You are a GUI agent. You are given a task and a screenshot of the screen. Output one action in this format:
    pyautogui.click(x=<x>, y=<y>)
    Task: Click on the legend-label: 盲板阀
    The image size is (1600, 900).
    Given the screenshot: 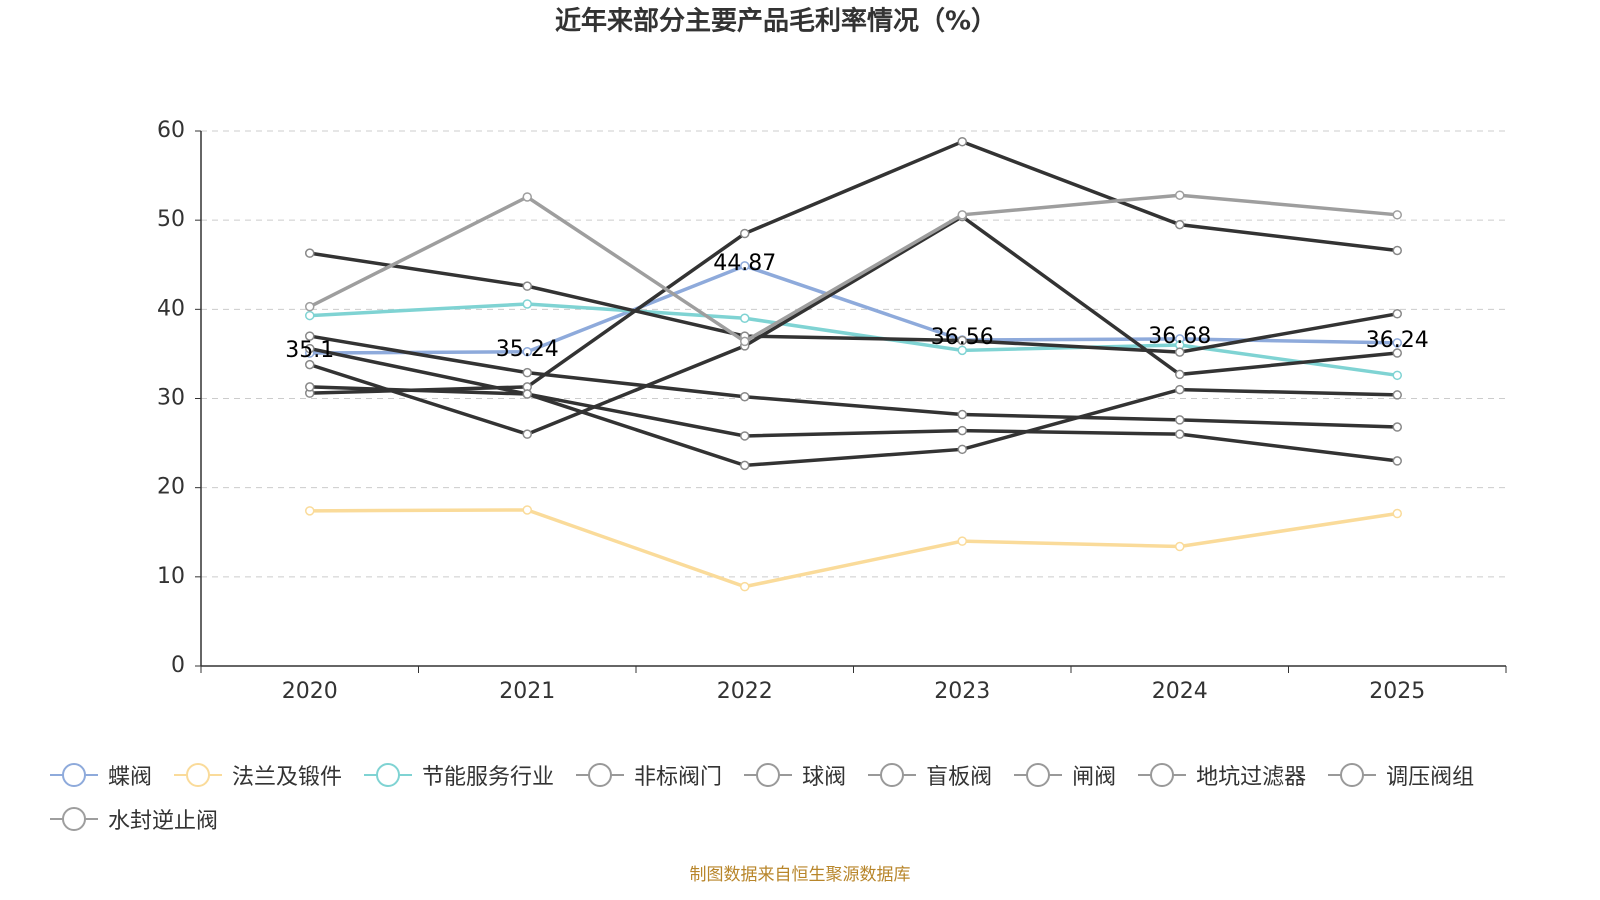 What is the action you would take?
    pyautogui.click(x=959, y=777)
    